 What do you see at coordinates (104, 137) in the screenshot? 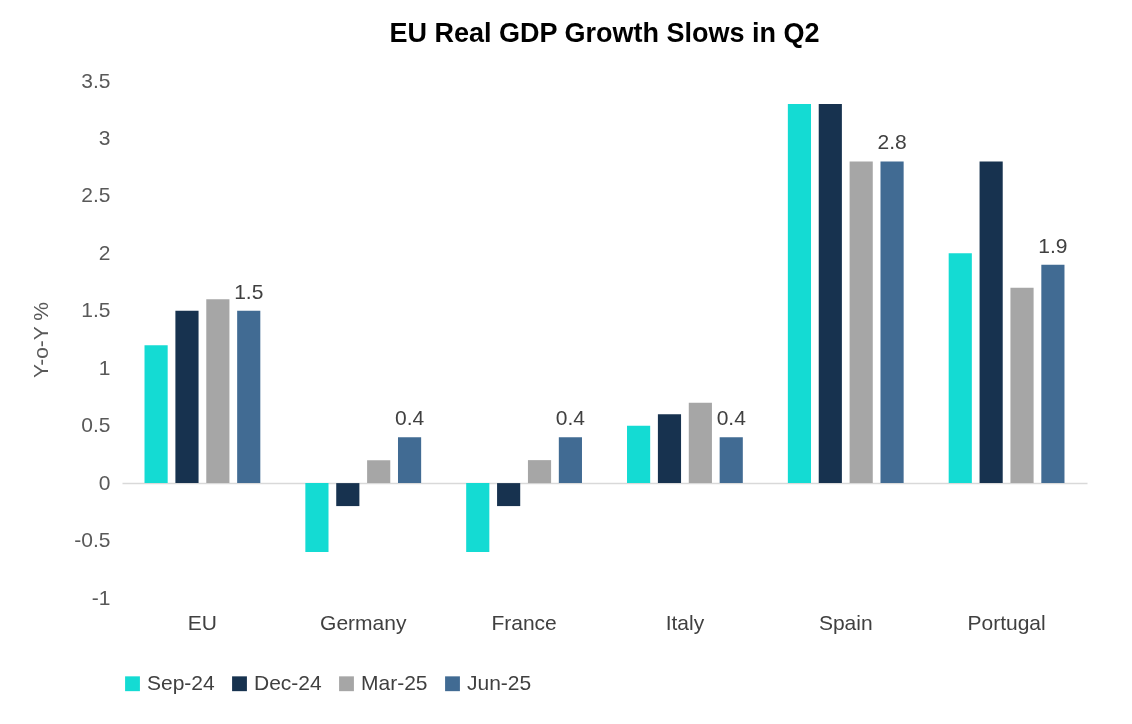
I see `y-tick-label: 3` at bounding box center [104, 137].